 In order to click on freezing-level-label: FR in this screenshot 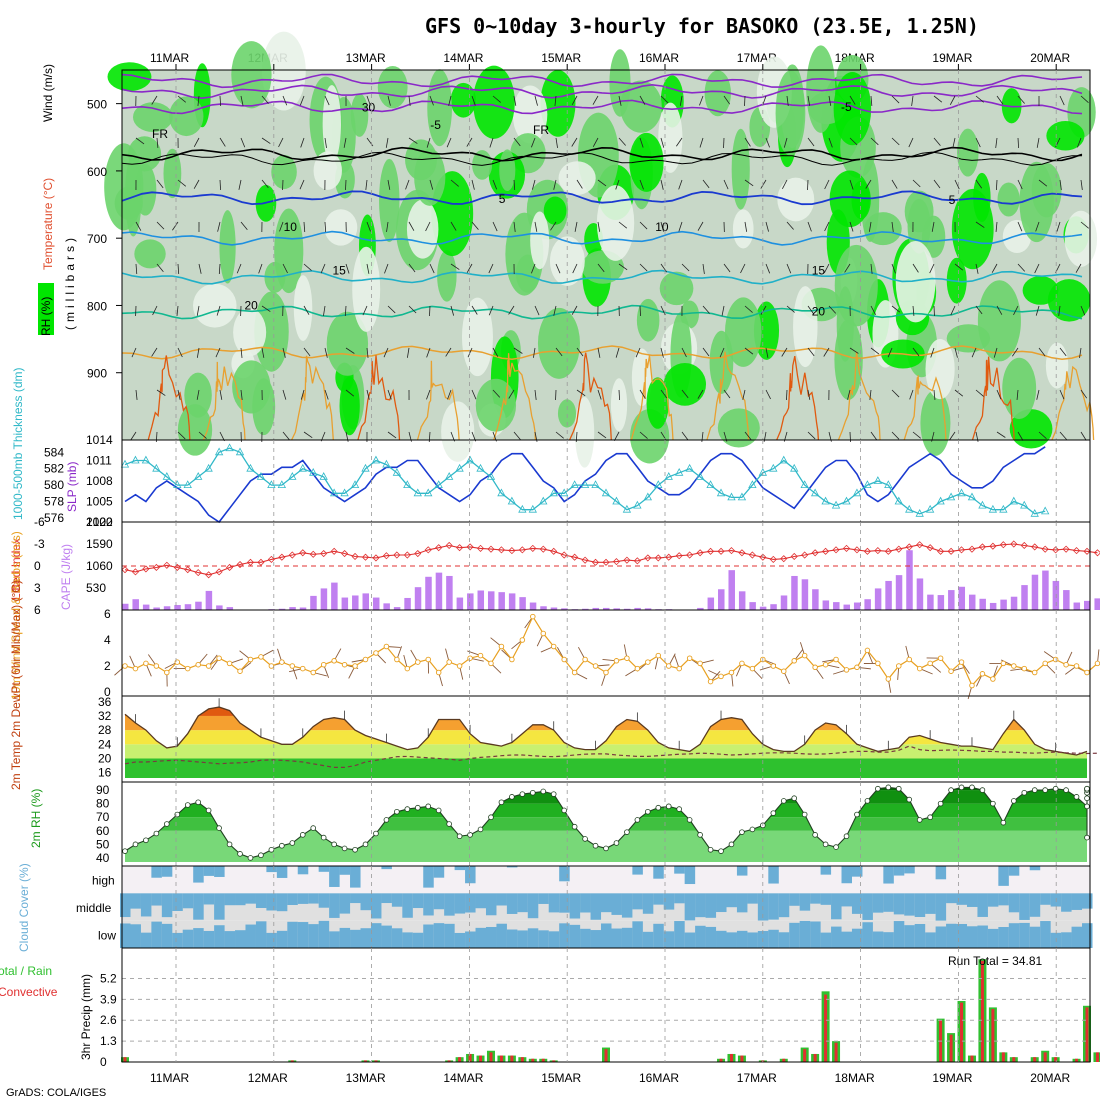, I will do `click(160, 134)`.